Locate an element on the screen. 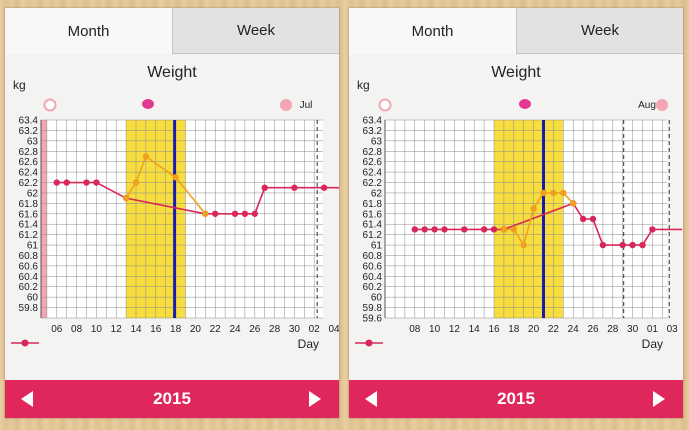  y-unit-label: kg is located at coordinates (363, 85).